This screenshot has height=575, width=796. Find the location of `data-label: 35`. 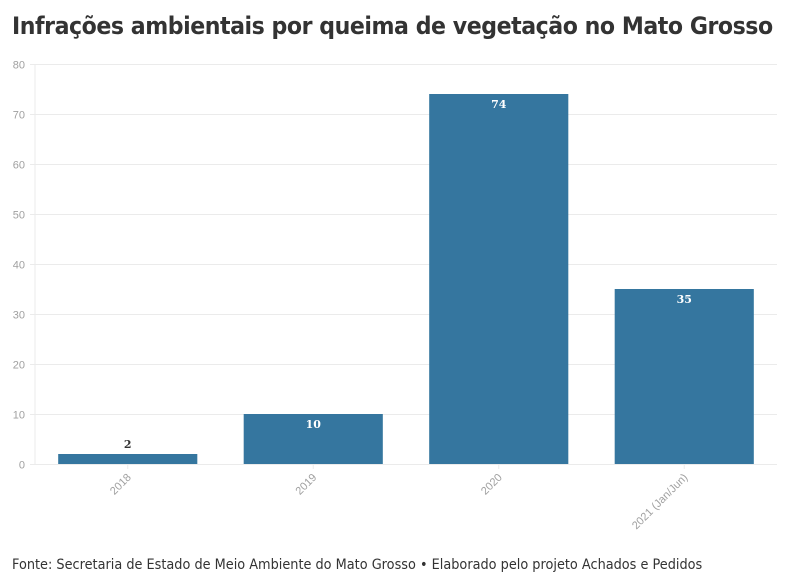

data-label: 35 is located at coordinates (684, 299).